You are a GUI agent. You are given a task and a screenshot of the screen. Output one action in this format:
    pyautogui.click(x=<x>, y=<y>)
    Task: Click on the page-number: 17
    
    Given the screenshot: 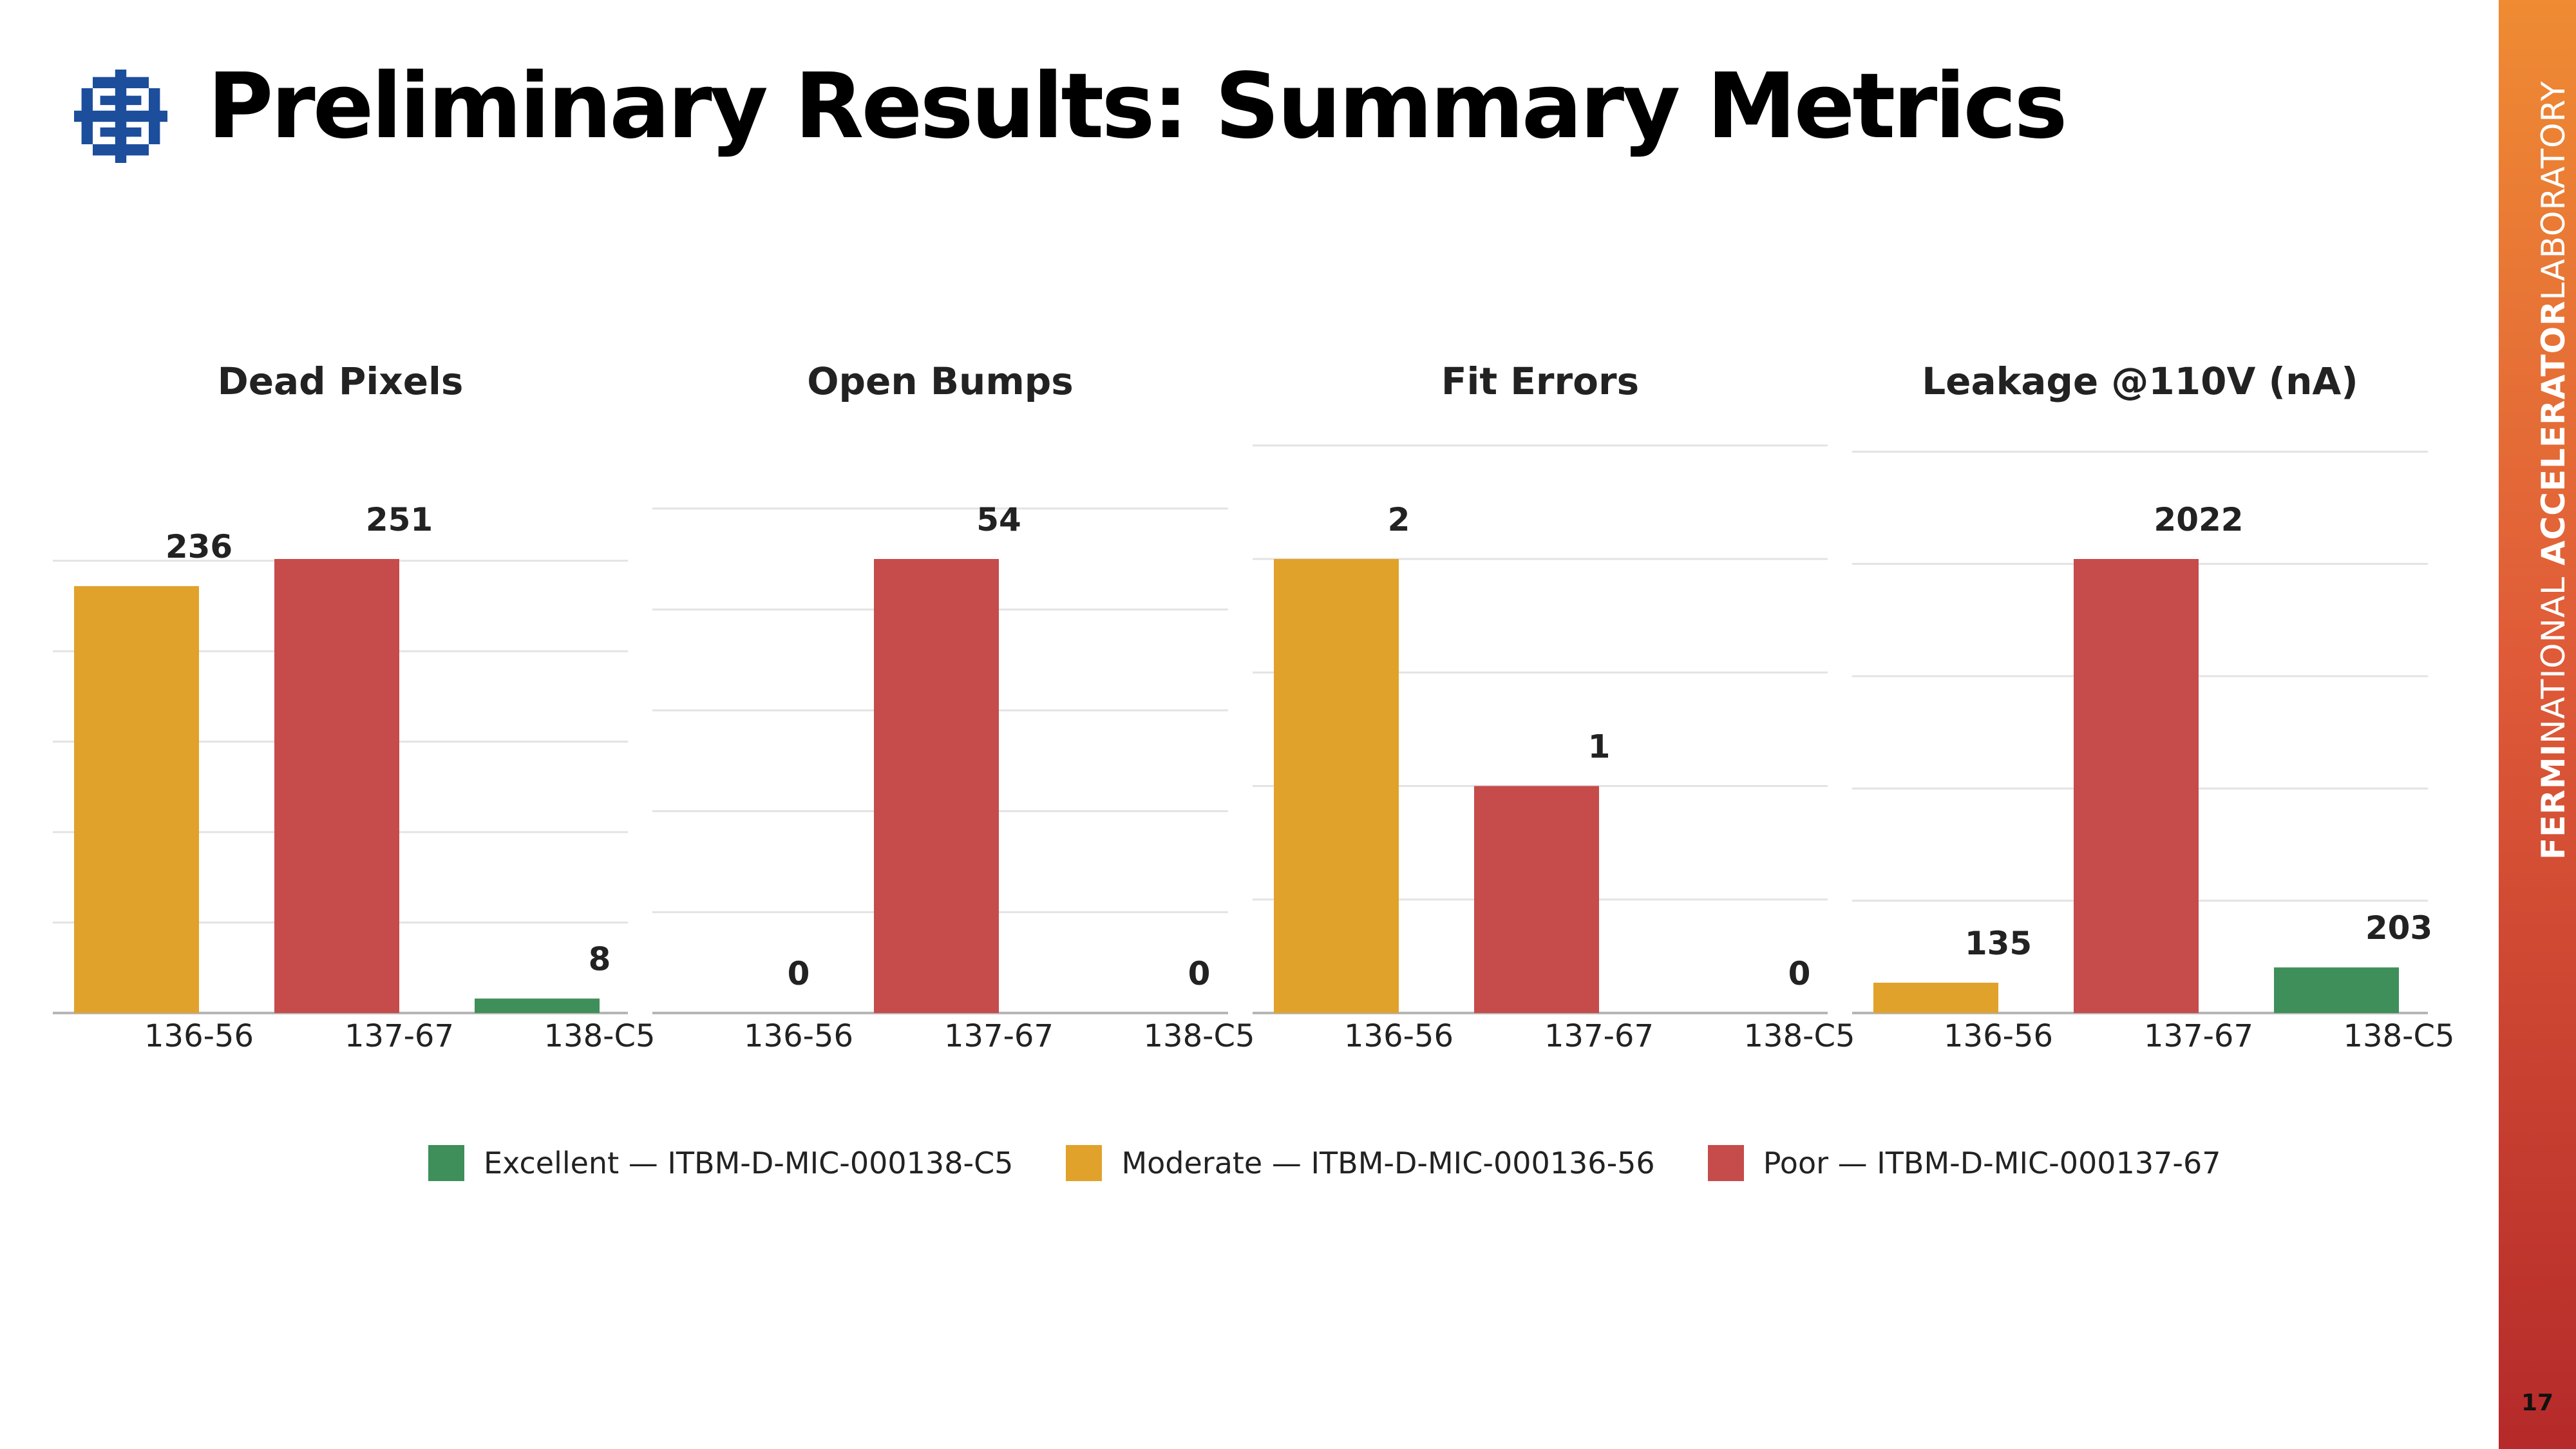 What is the action you would take?
    pyautogui.click(x=2537, y=1403)
    